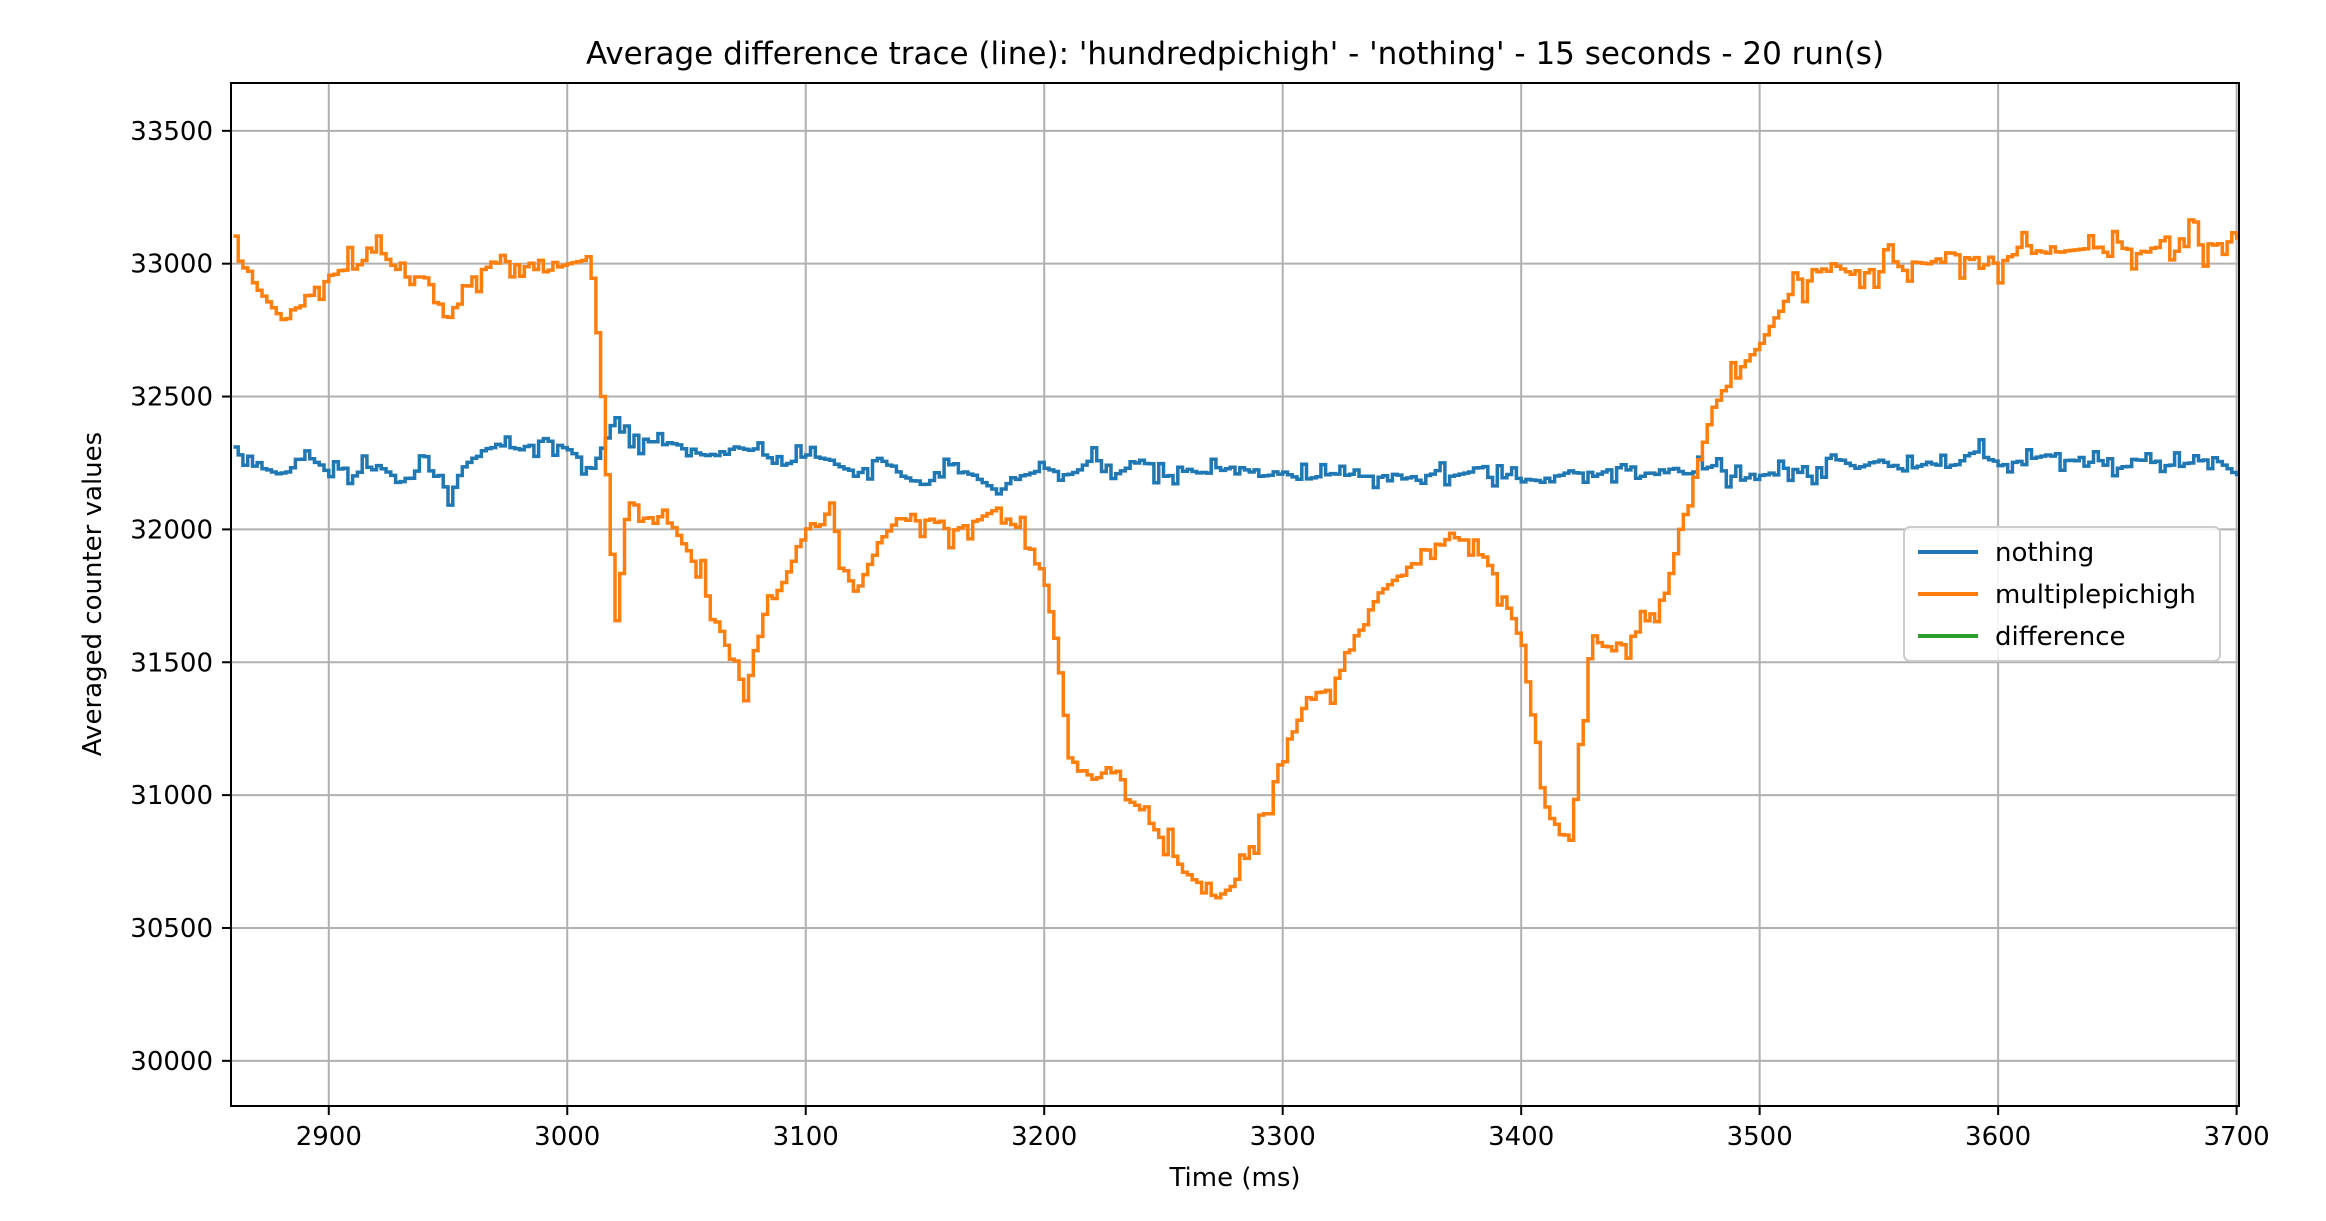 The image size is (2326, 1221). What do you see at coordinates (171, 132) in the screenshot?
I see `y-tick-label: 33500` at bounding box center [171, 132].